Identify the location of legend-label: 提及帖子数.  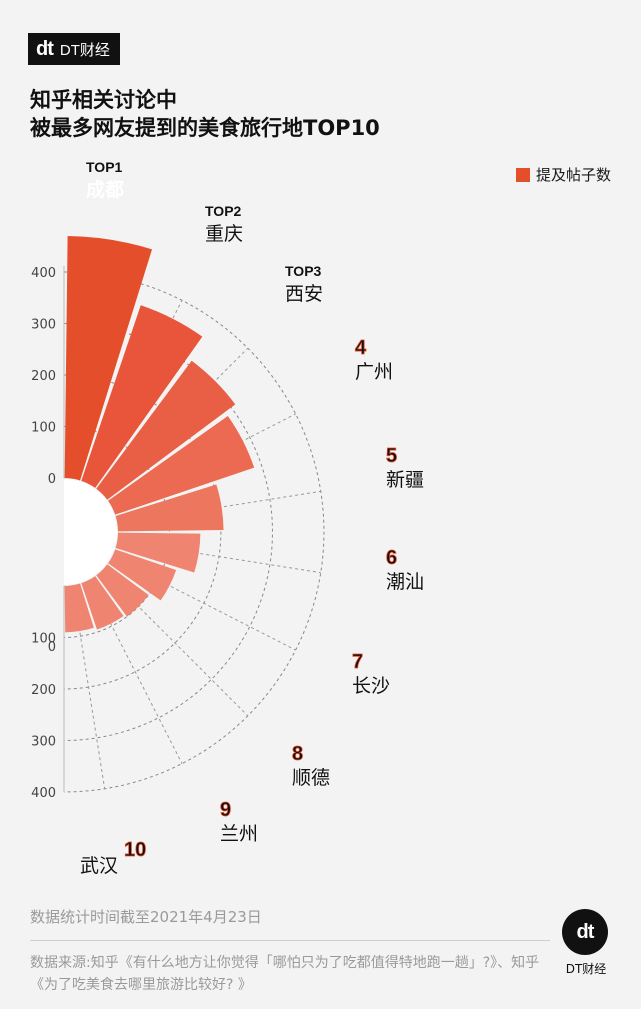
(573, 175).